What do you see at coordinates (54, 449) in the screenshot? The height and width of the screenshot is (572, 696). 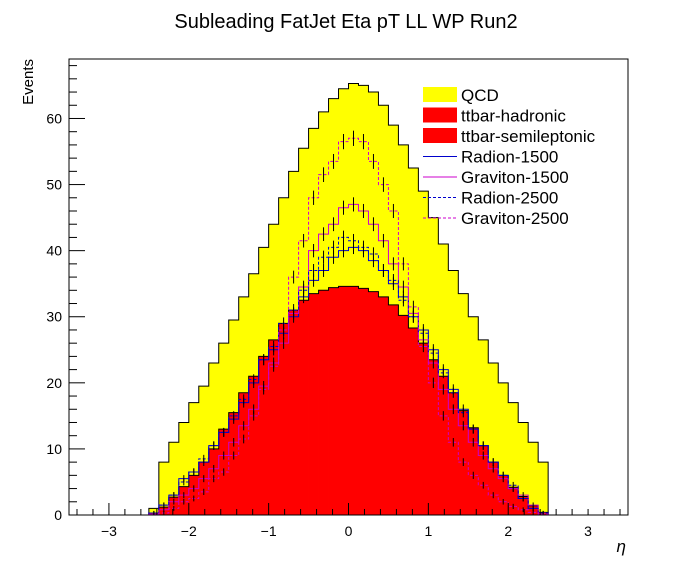 I see `y-tick-label: 10` at bounding box center [54, 449].